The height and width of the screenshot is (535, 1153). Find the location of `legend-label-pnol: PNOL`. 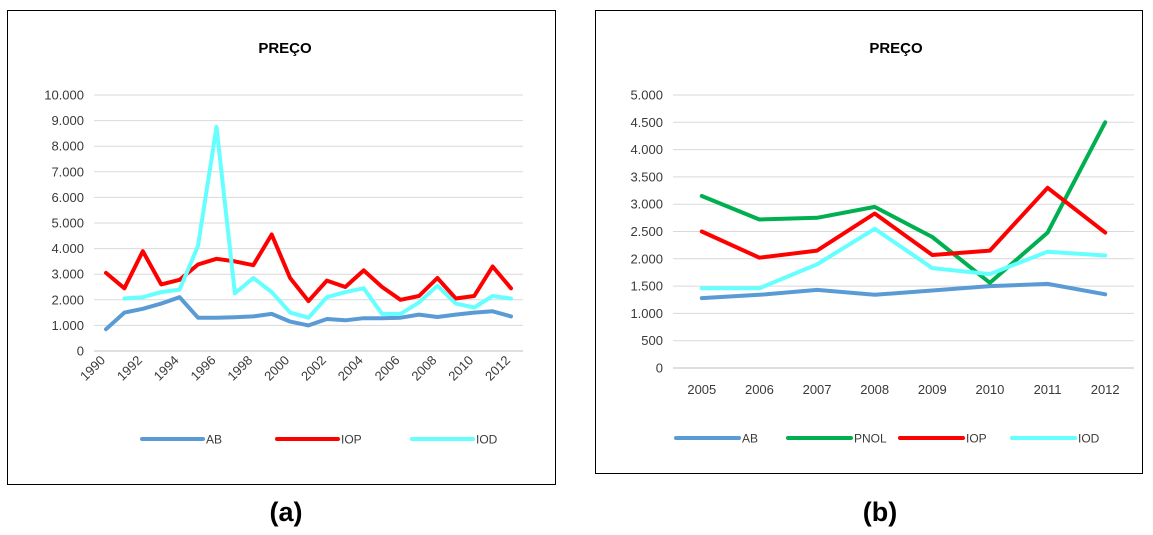

legend-label-pnol: PNOL is located at coordinates (870, 439).